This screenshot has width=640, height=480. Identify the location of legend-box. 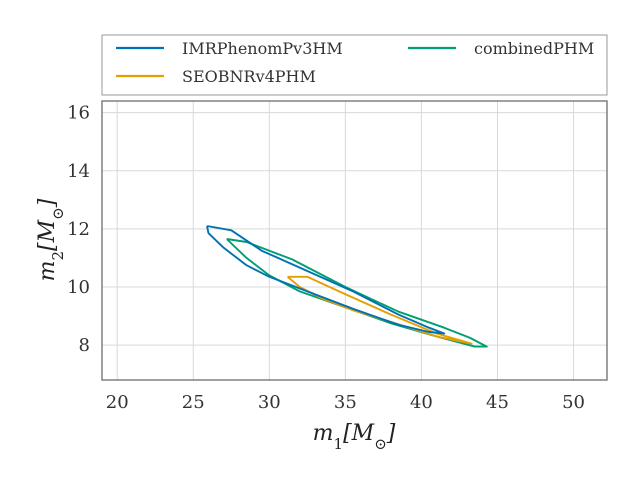
(354, 65).